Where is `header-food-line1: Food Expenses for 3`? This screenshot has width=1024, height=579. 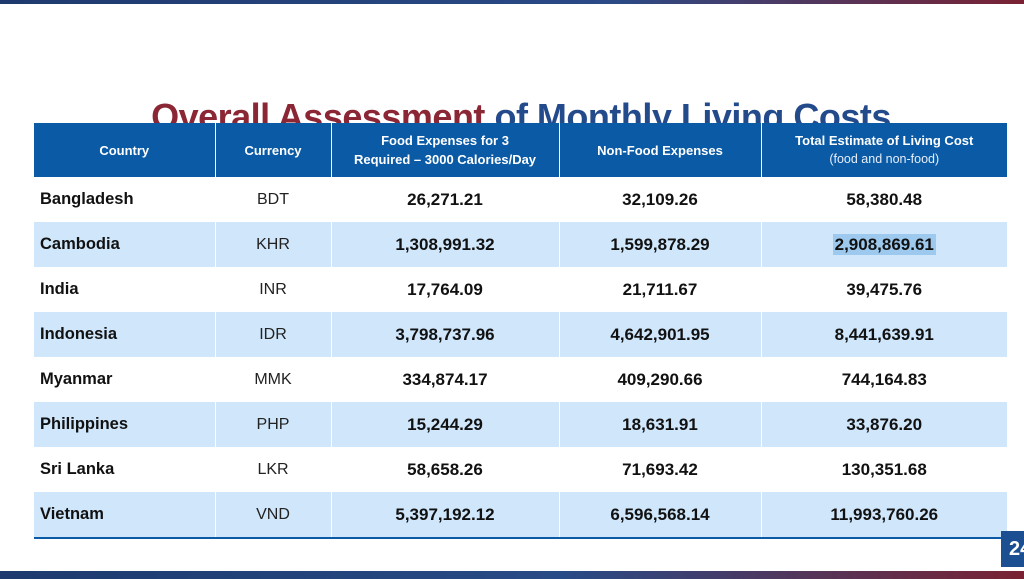 header-food-line1: Food Expenses for 3 is located at coordinates (445, 140).